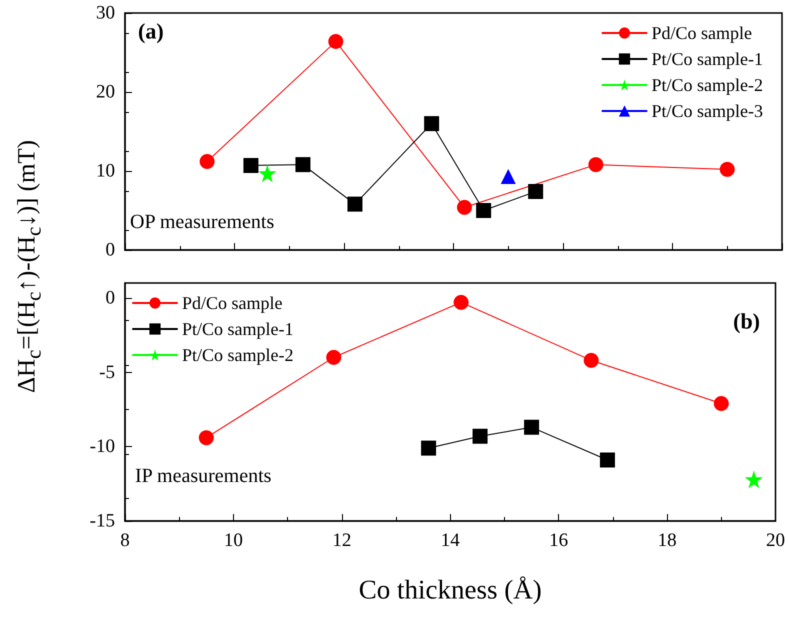  Describe the element at coordinates (203, 476) in the screenshot. I see `annotation: IP measurements` at that location.